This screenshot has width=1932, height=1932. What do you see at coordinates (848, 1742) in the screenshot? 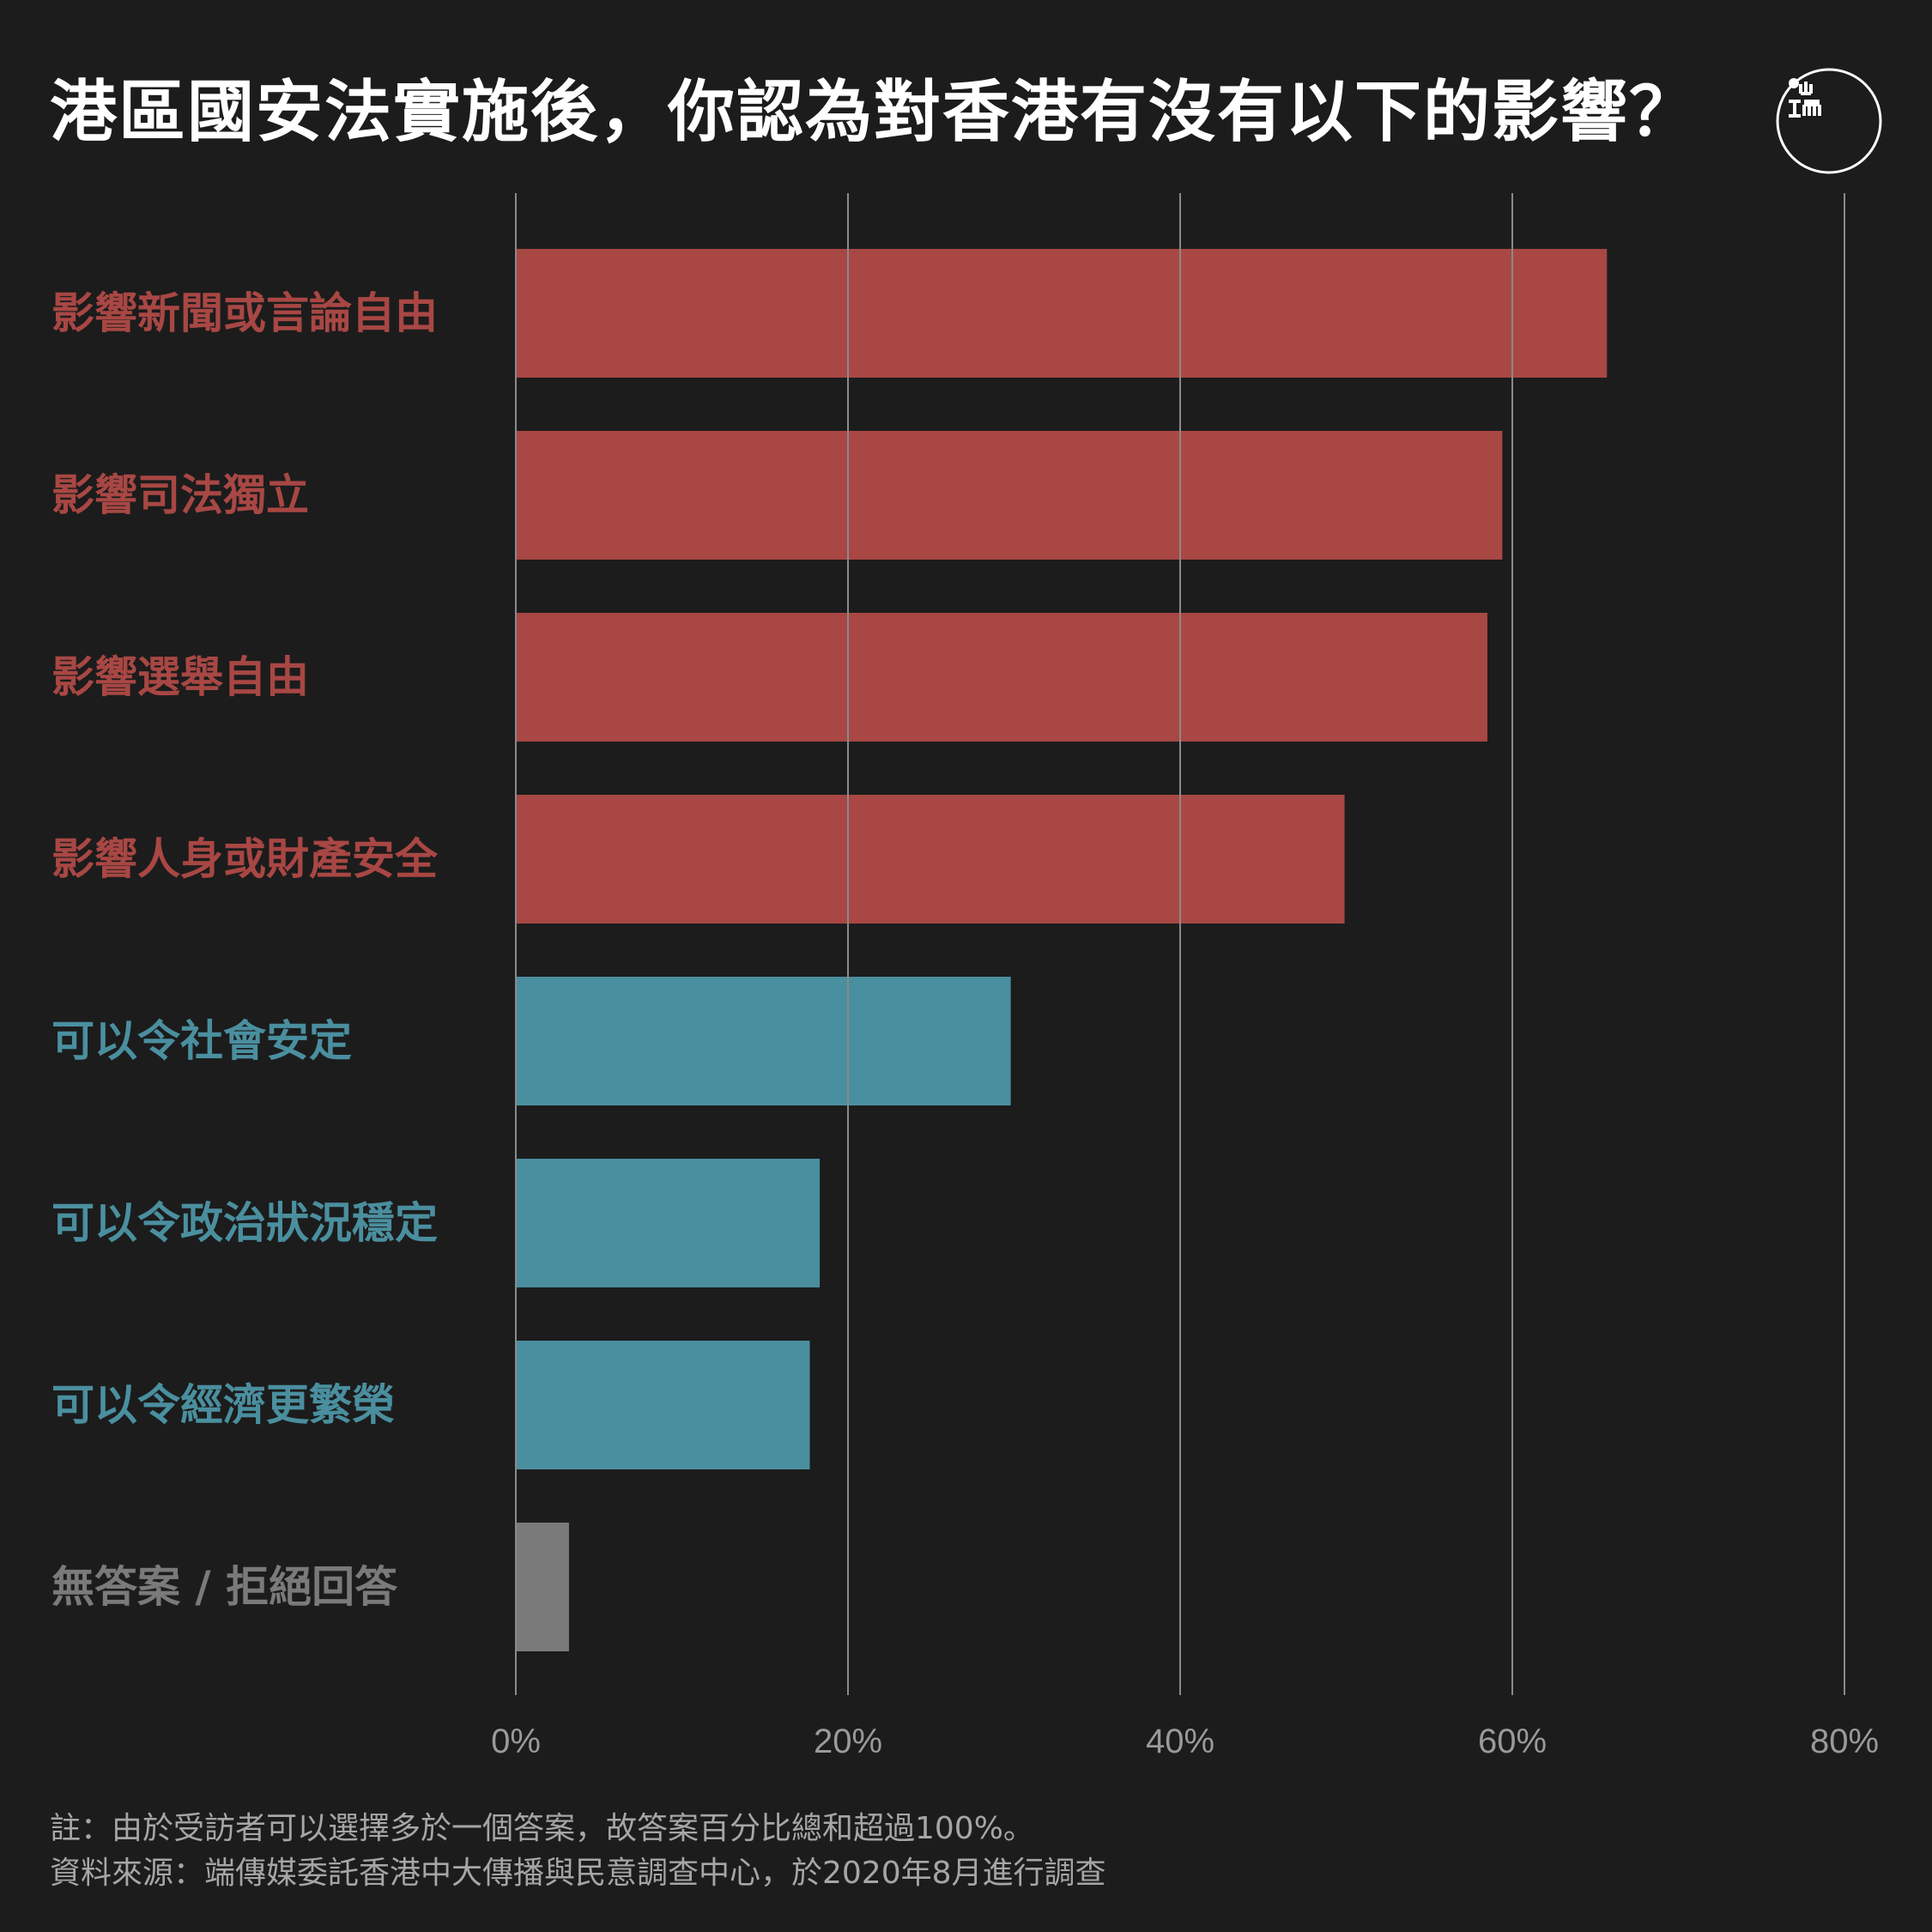
I see `x-tick-label-1: 20%` at bounding box center [848, 1742].